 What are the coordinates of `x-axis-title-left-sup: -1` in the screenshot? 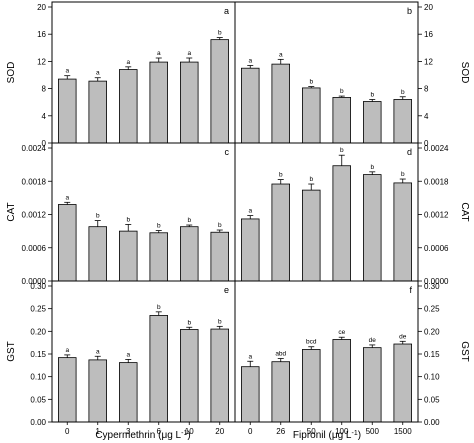 It's located at (184, 433).